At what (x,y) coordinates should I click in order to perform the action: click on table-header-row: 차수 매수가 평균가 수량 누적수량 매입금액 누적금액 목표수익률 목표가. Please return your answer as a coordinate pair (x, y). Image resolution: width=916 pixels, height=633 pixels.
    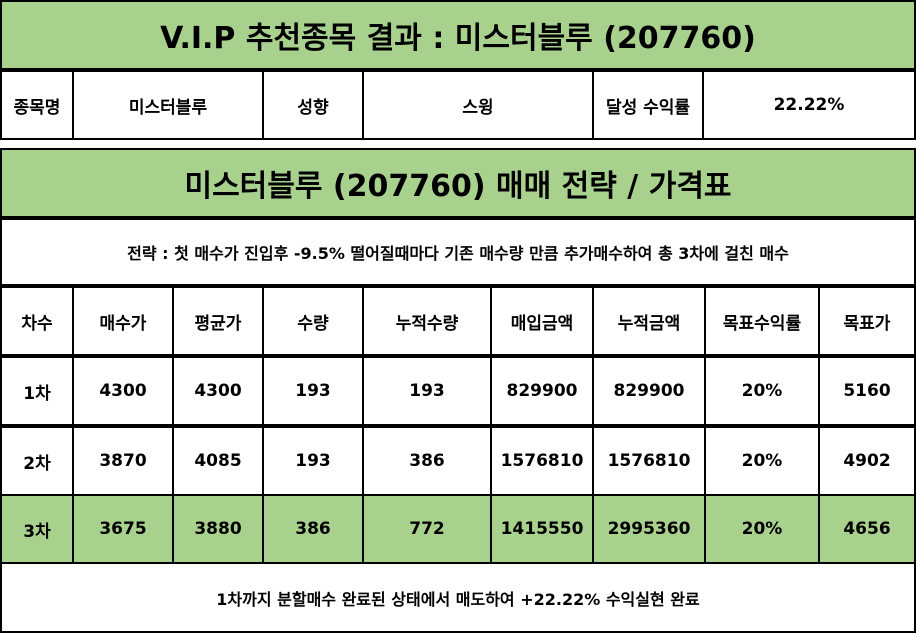
    Looking at the image, I should click on (458, 321).